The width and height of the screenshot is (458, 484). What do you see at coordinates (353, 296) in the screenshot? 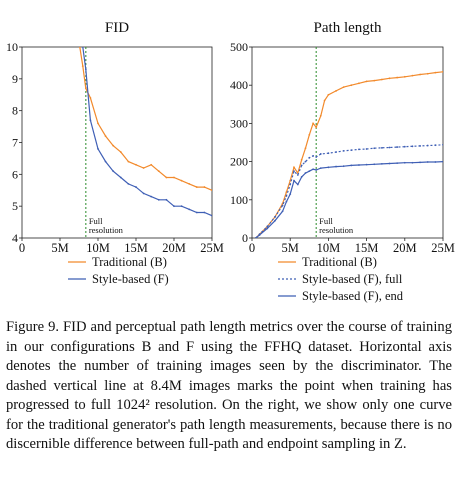
I see `legend-label: Style-based (F), end` at bounding box center [353, 296].